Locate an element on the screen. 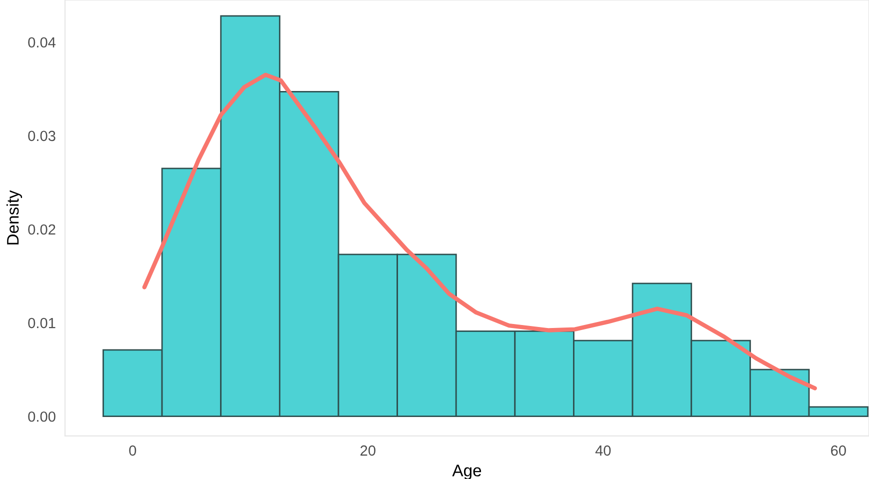 The width and height of the screenshot is (869, 479). y-tick-label: 0.00 is located at coordinates (42, 416).